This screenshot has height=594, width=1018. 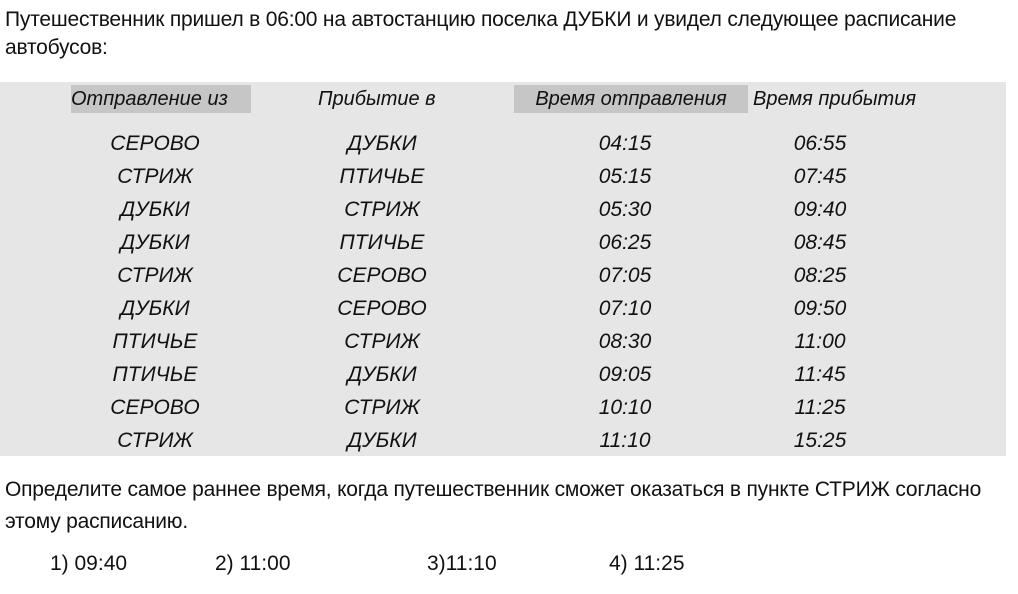 What do you see at coordinates (377, 99) in the screenshot?
I see `header-arrival-to: Прибытие в` at bounding box center [377, 99].